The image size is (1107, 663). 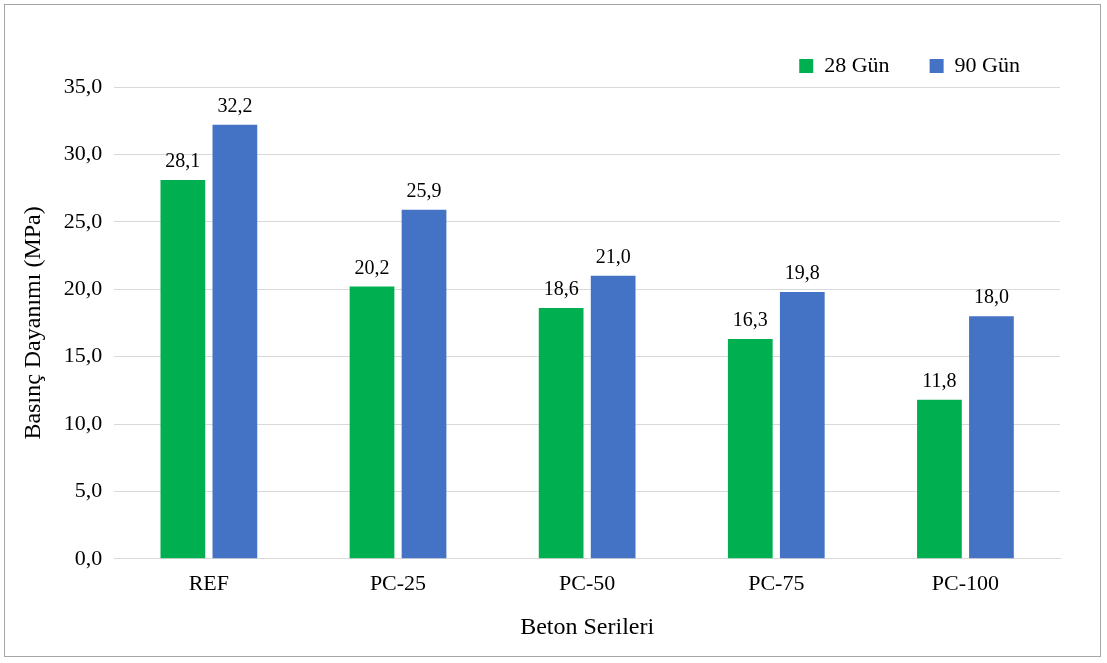 What do you see at coordinates (209, 582) in the screenshot?
I see `x-tick-label: REF` at bounding box center [209, 582].